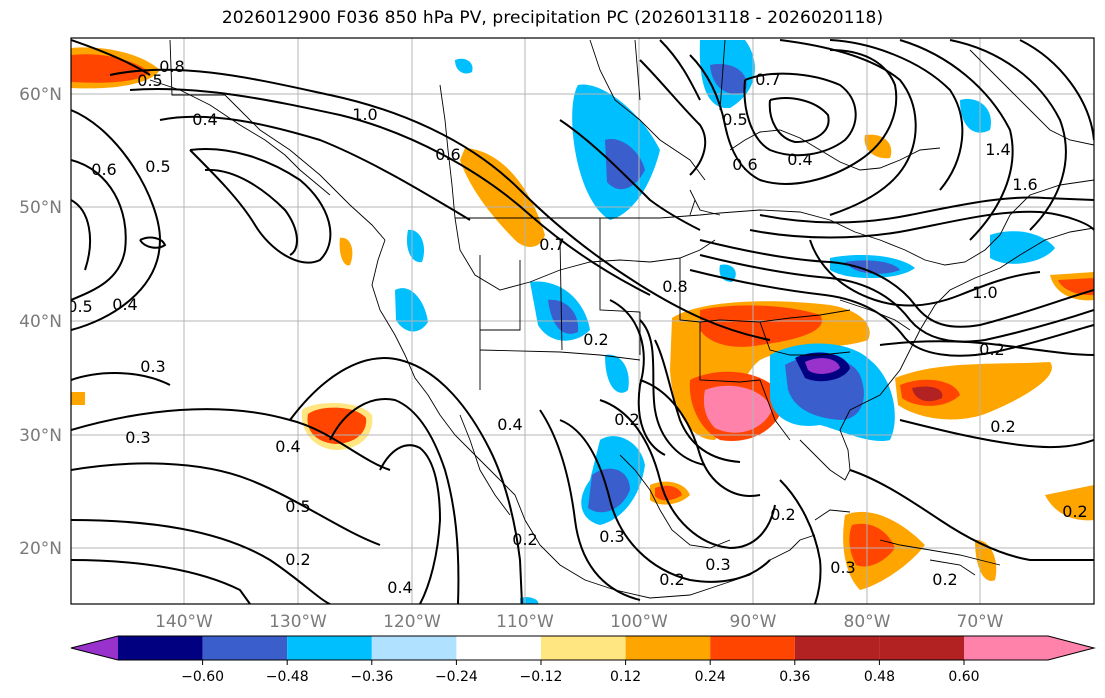  I want to click on colorbar-outline, so click(583, 648).